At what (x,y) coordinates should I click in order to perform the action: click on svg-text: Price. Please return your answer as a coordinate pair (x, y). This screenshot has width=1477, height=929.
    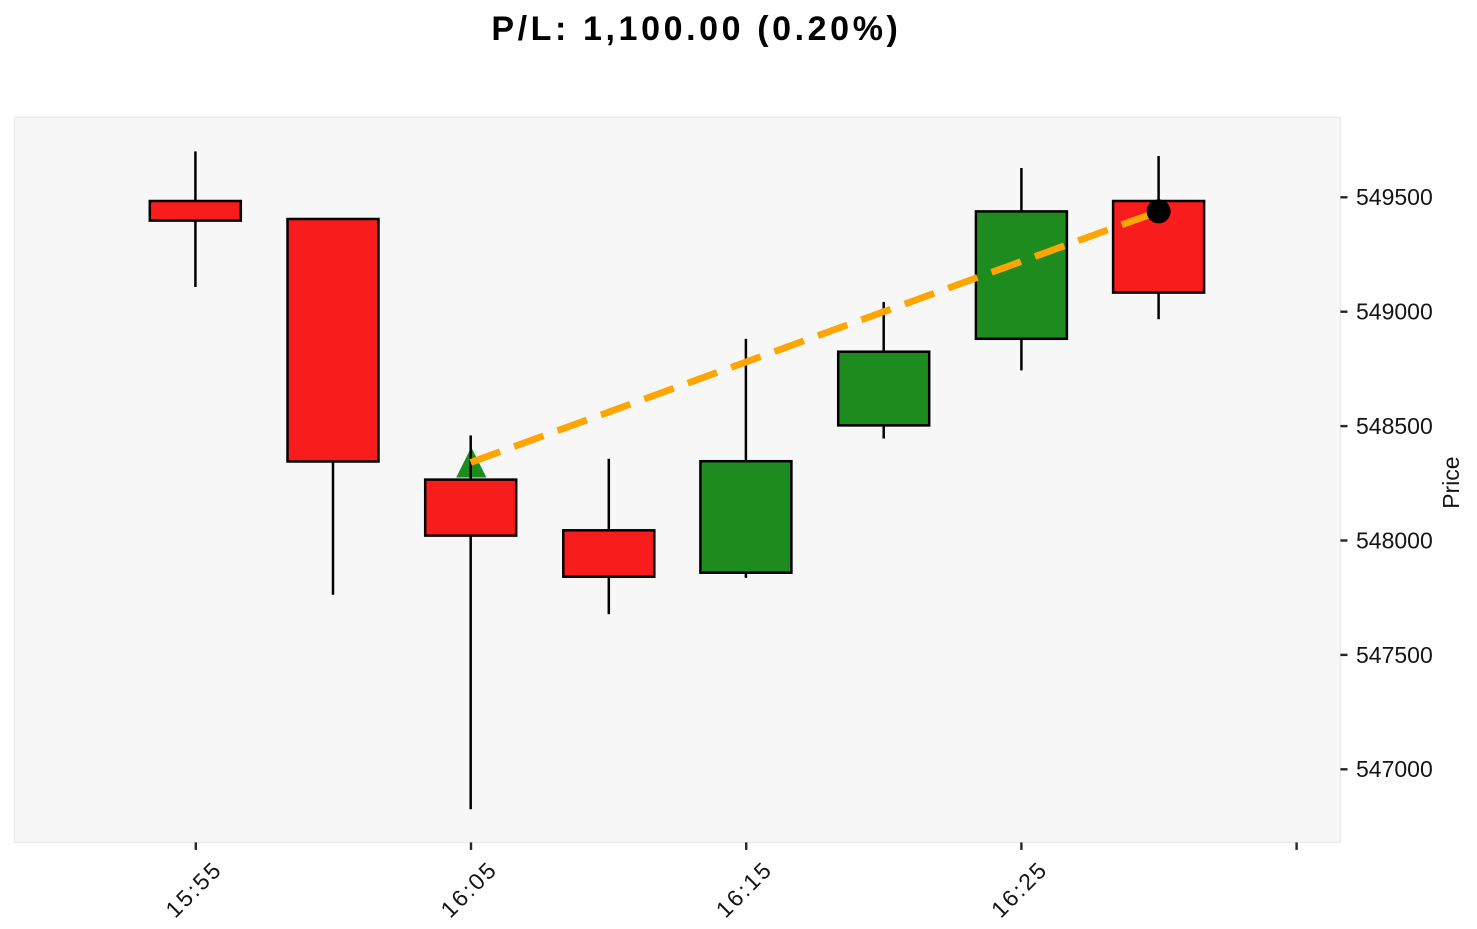
    Looking at the image, I should click on (1451, 482).